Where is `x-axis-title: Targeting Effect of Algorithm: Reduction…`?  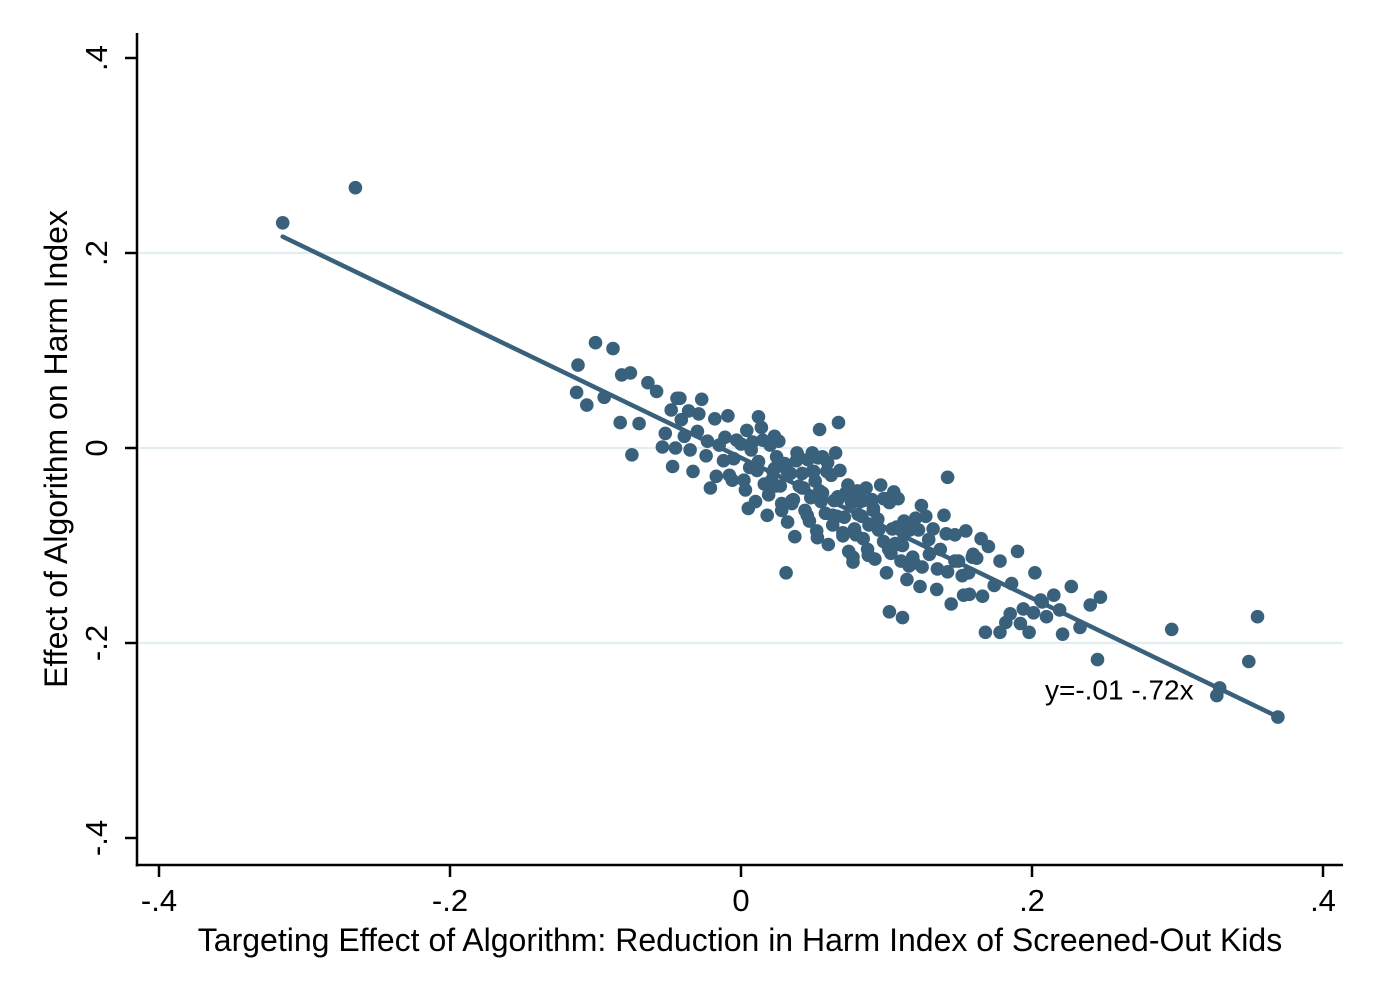
x-axis-title: Targeting Effect of Algorithm: Reduction… is located at coordinates (740, 940).